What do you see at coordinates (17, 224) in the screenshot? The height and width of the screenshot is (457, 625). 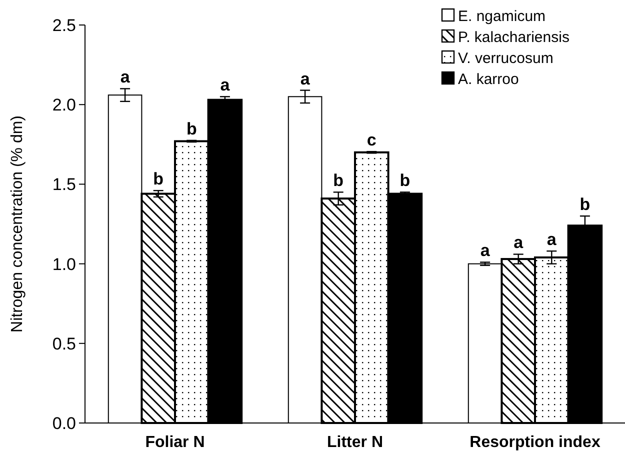 I see `y-axis-title: Nitrogen concentration (% dm)` at bounding box center [17, 224].